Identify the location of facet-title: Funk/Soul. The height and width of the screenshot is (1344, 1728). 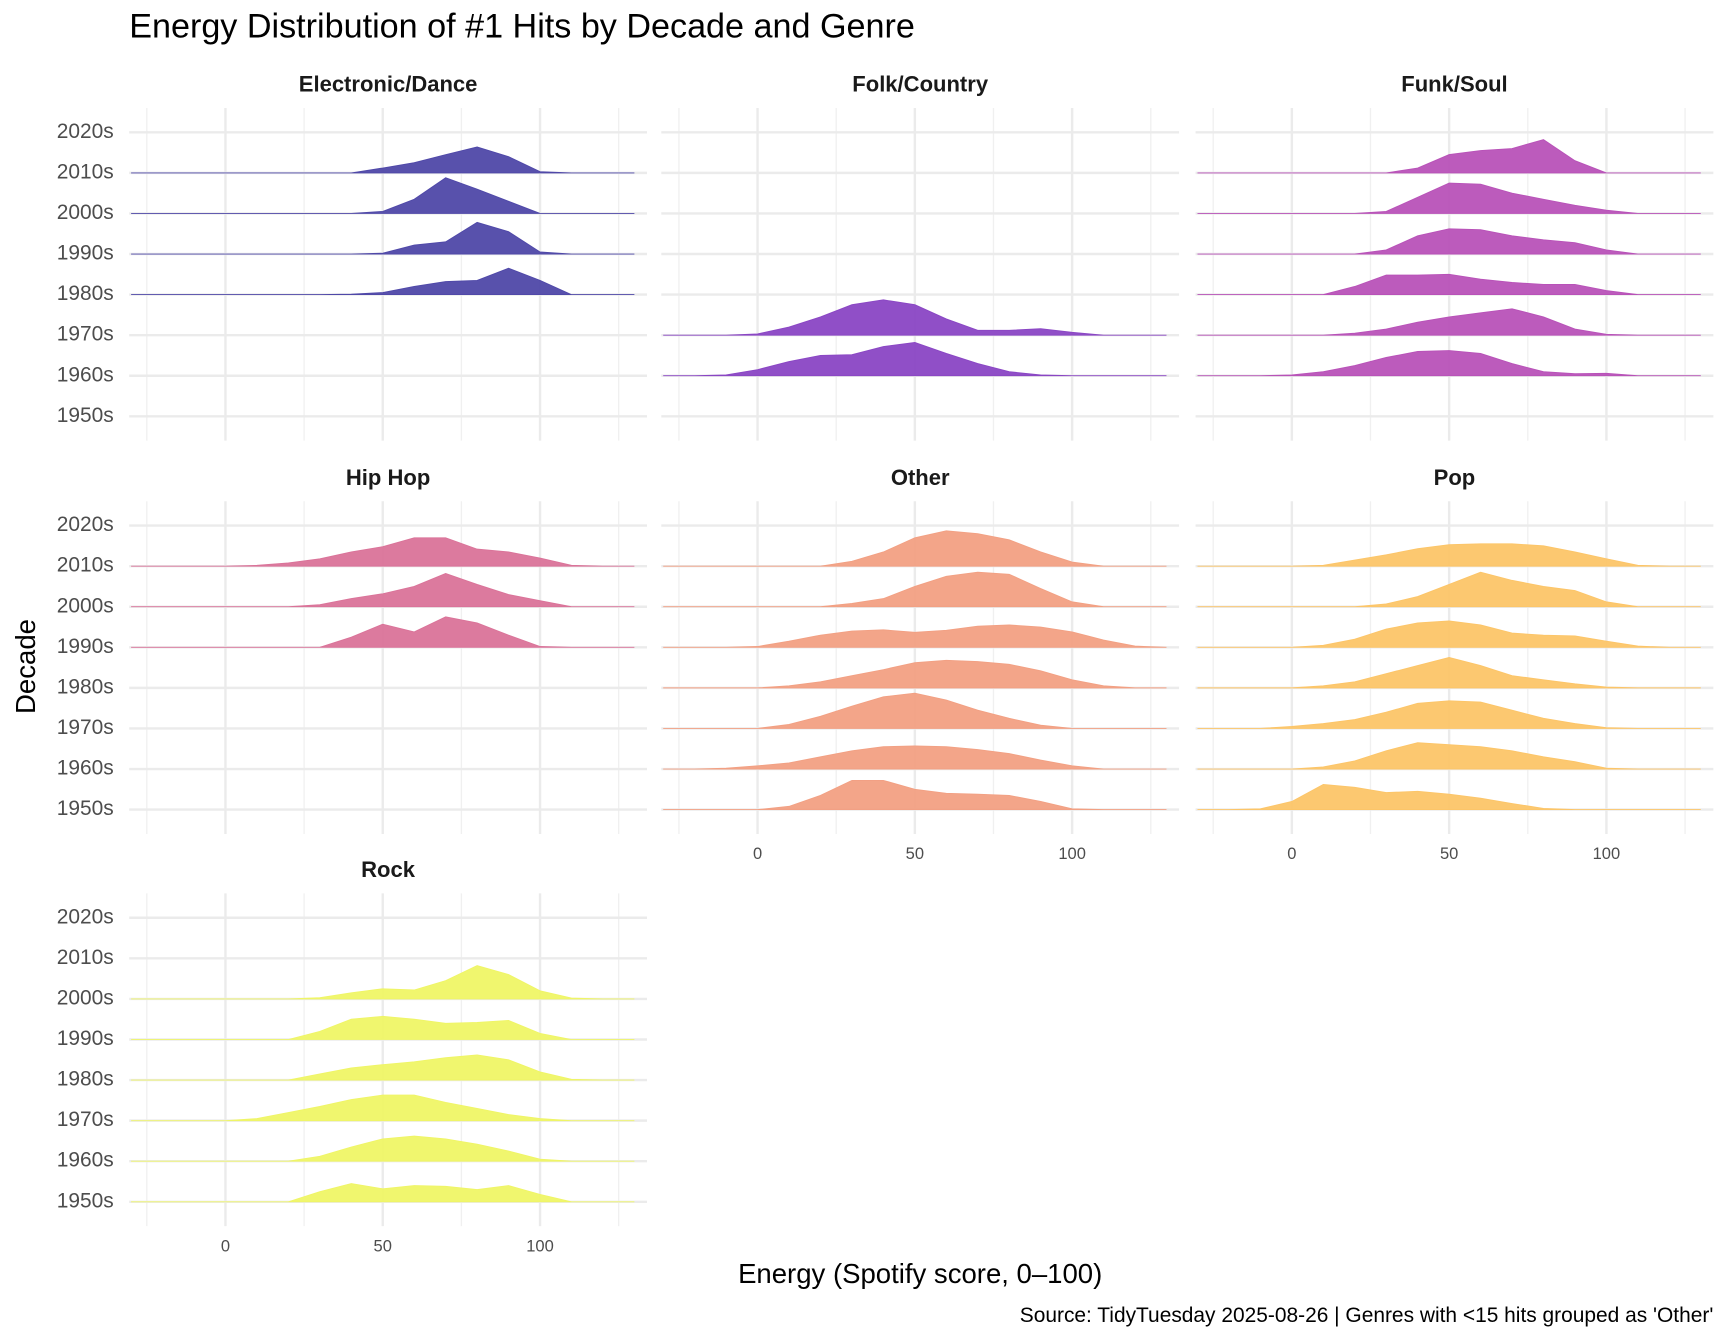
(1454, 84).